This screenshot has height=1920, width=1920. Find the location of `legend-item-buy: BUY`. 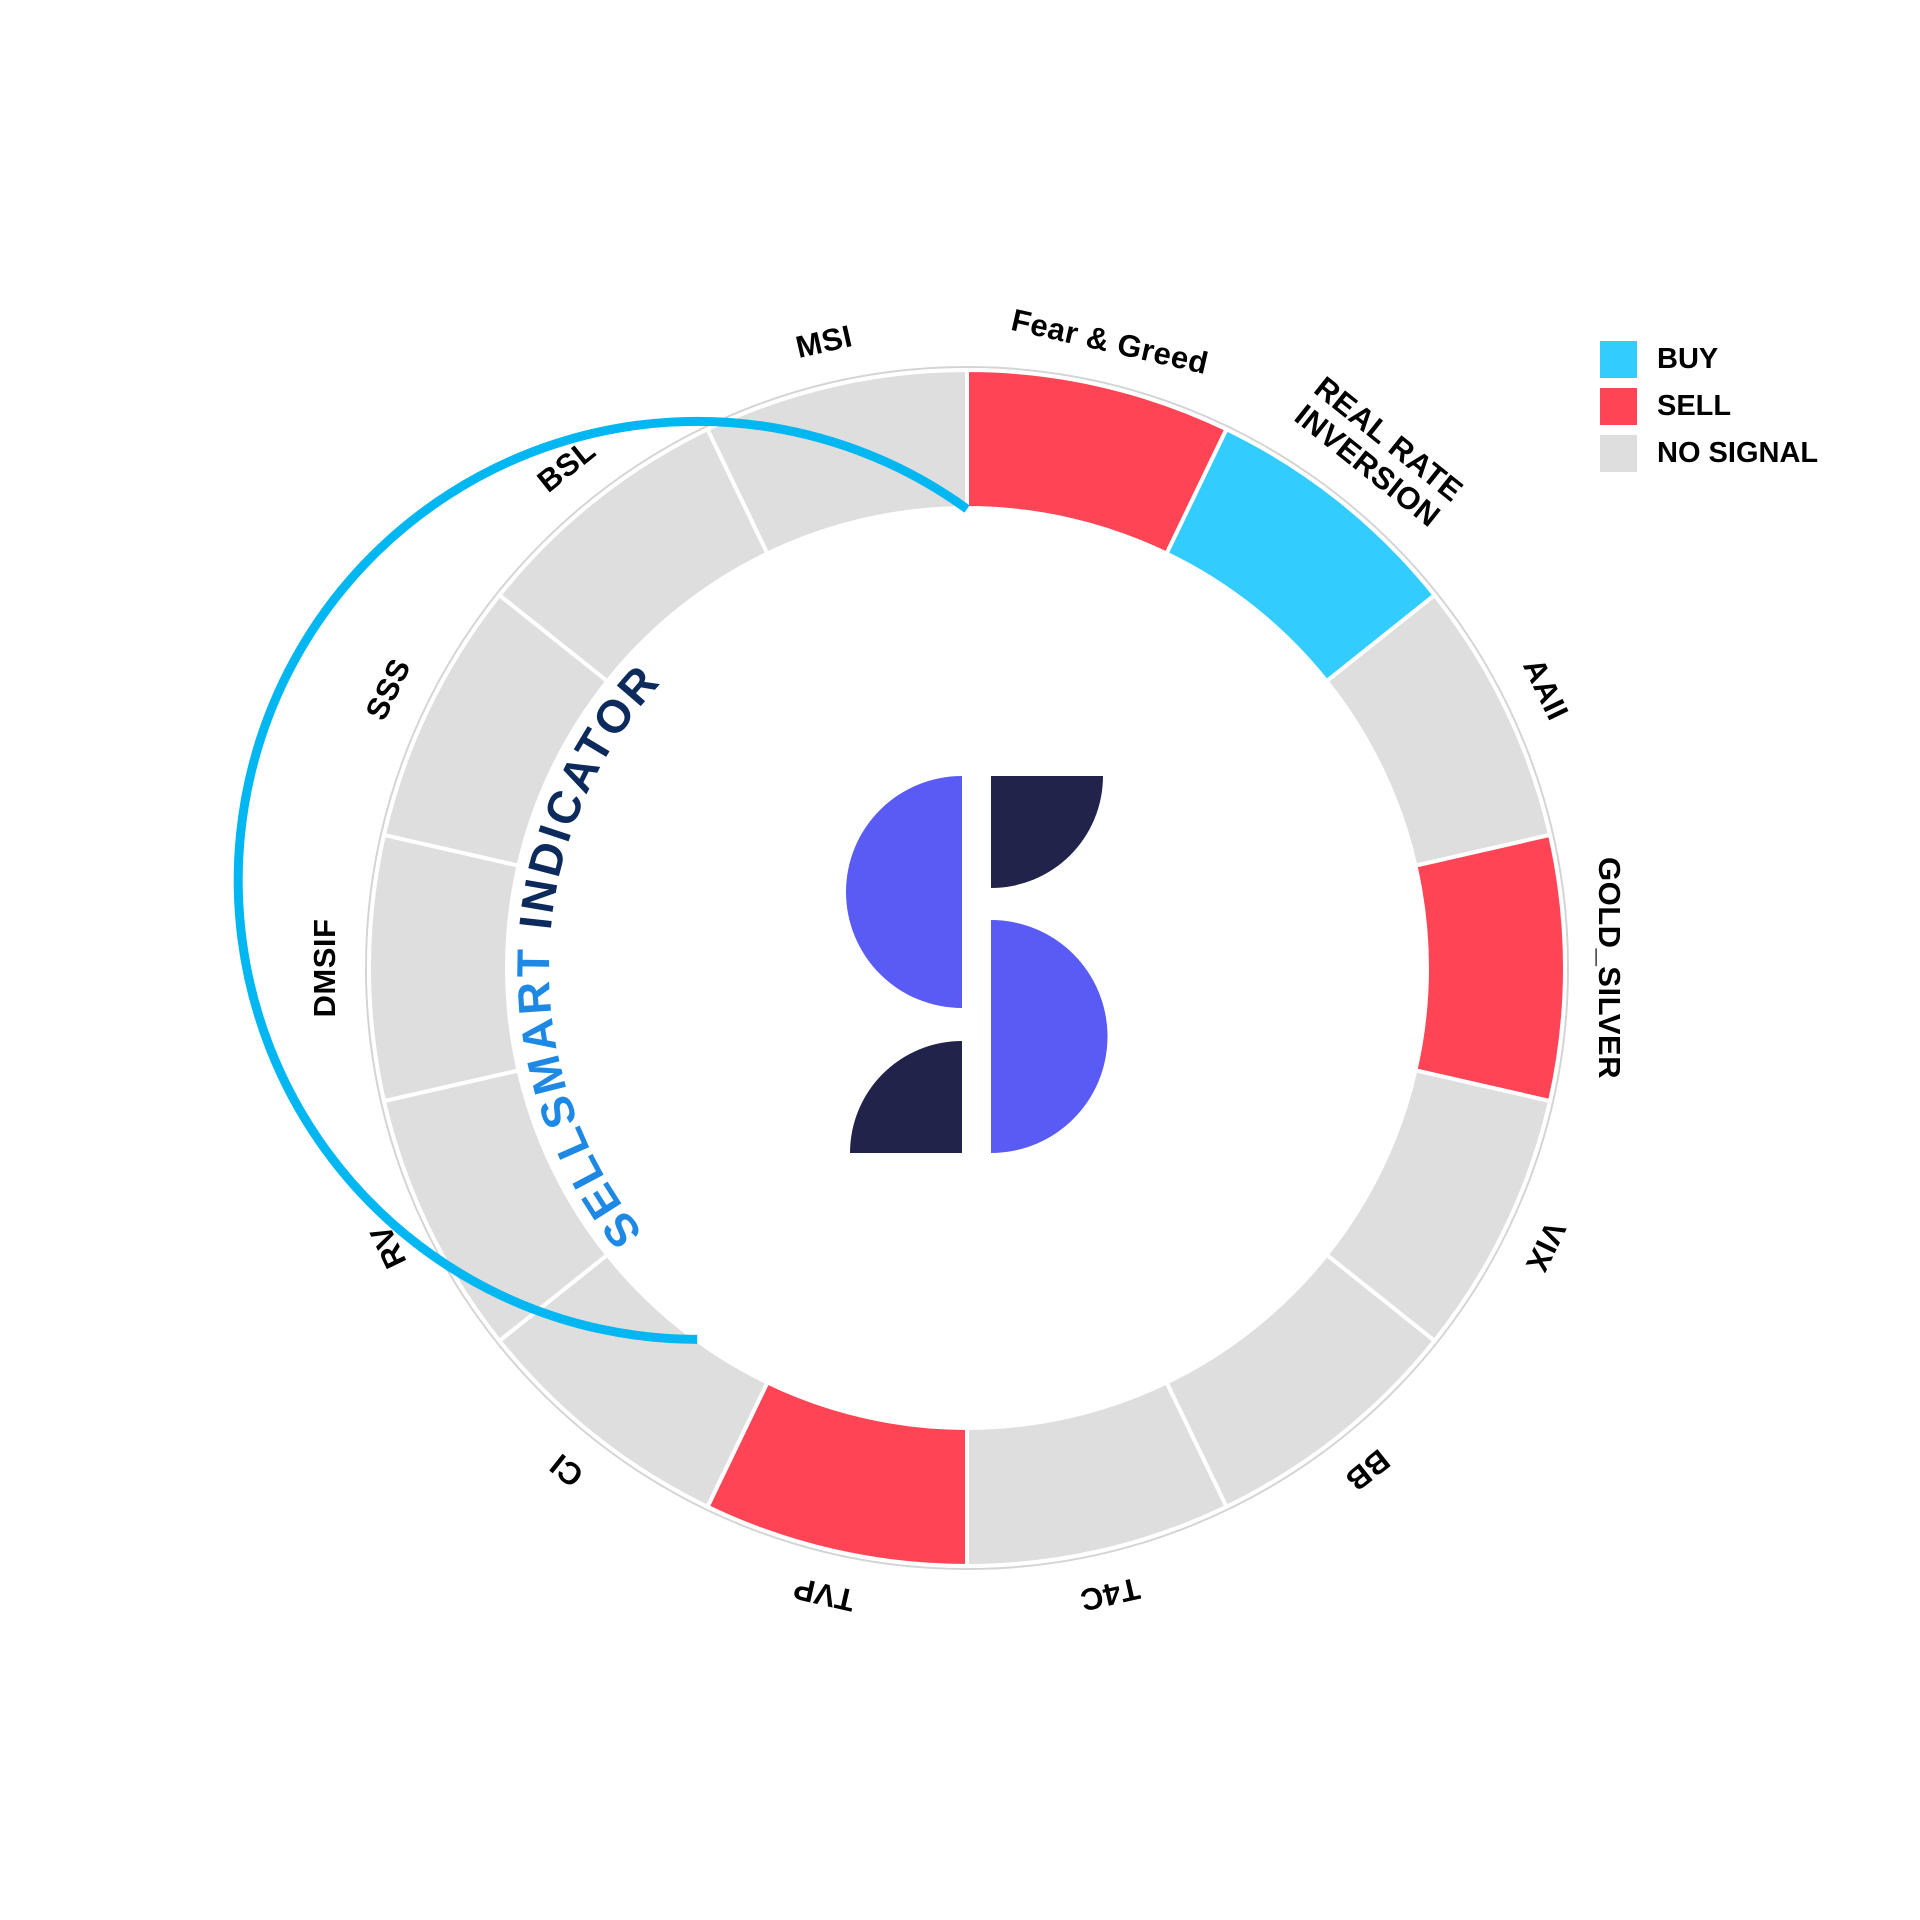

legend-item-buy: BUY is located at coordinates (1709, 359).